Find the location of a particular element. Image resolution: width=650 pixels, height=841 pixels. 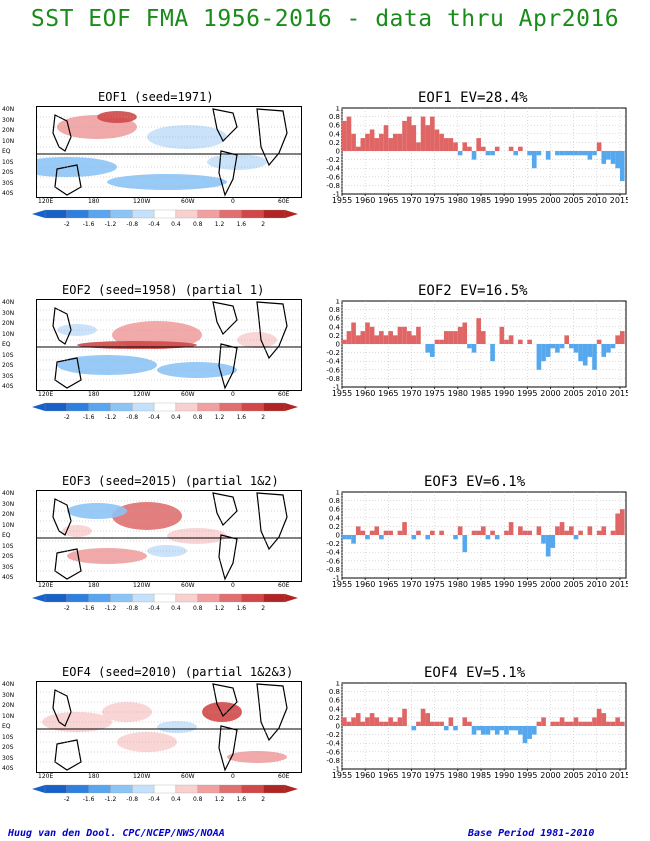

y-tick-label: 0.8 is located at coordinates (334, 692).